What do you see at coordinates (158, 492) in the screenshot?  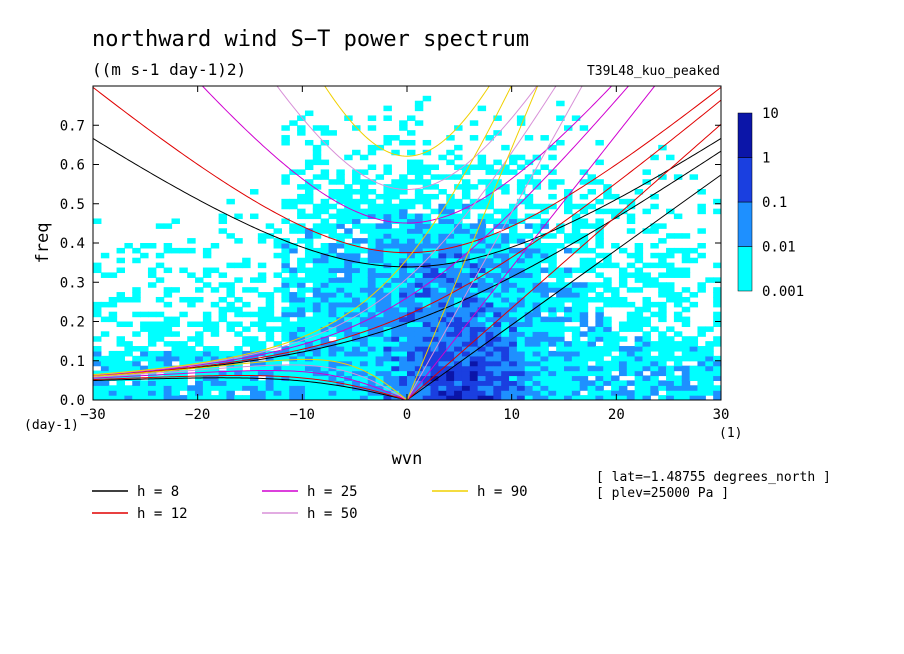 I see `legend-label: h = 8` at bounding box center [158, 492].